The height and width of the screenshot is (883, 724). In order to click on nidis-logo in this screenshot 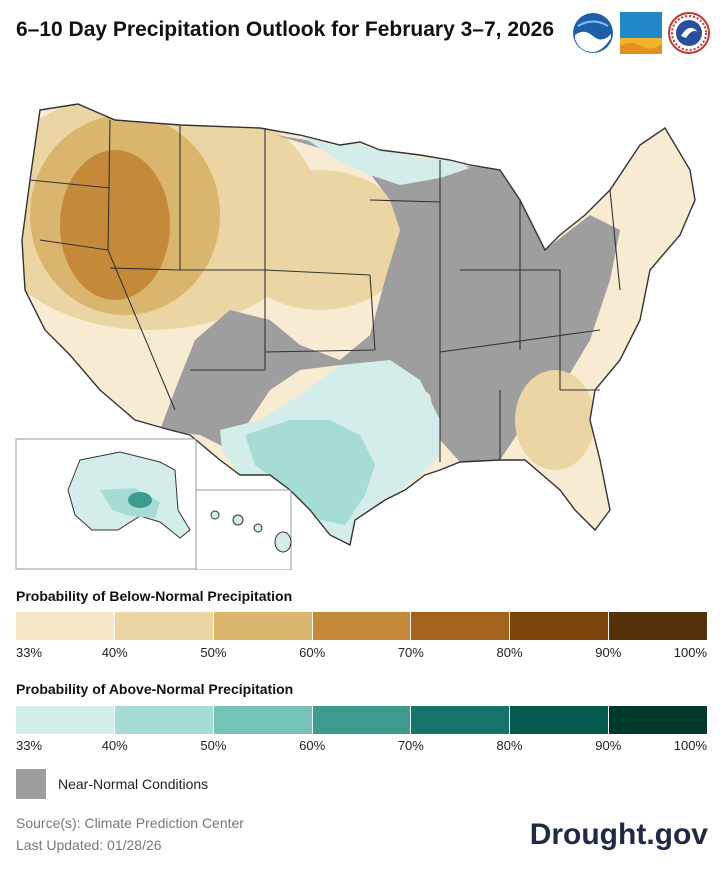, I will do `click(641, 33)`.